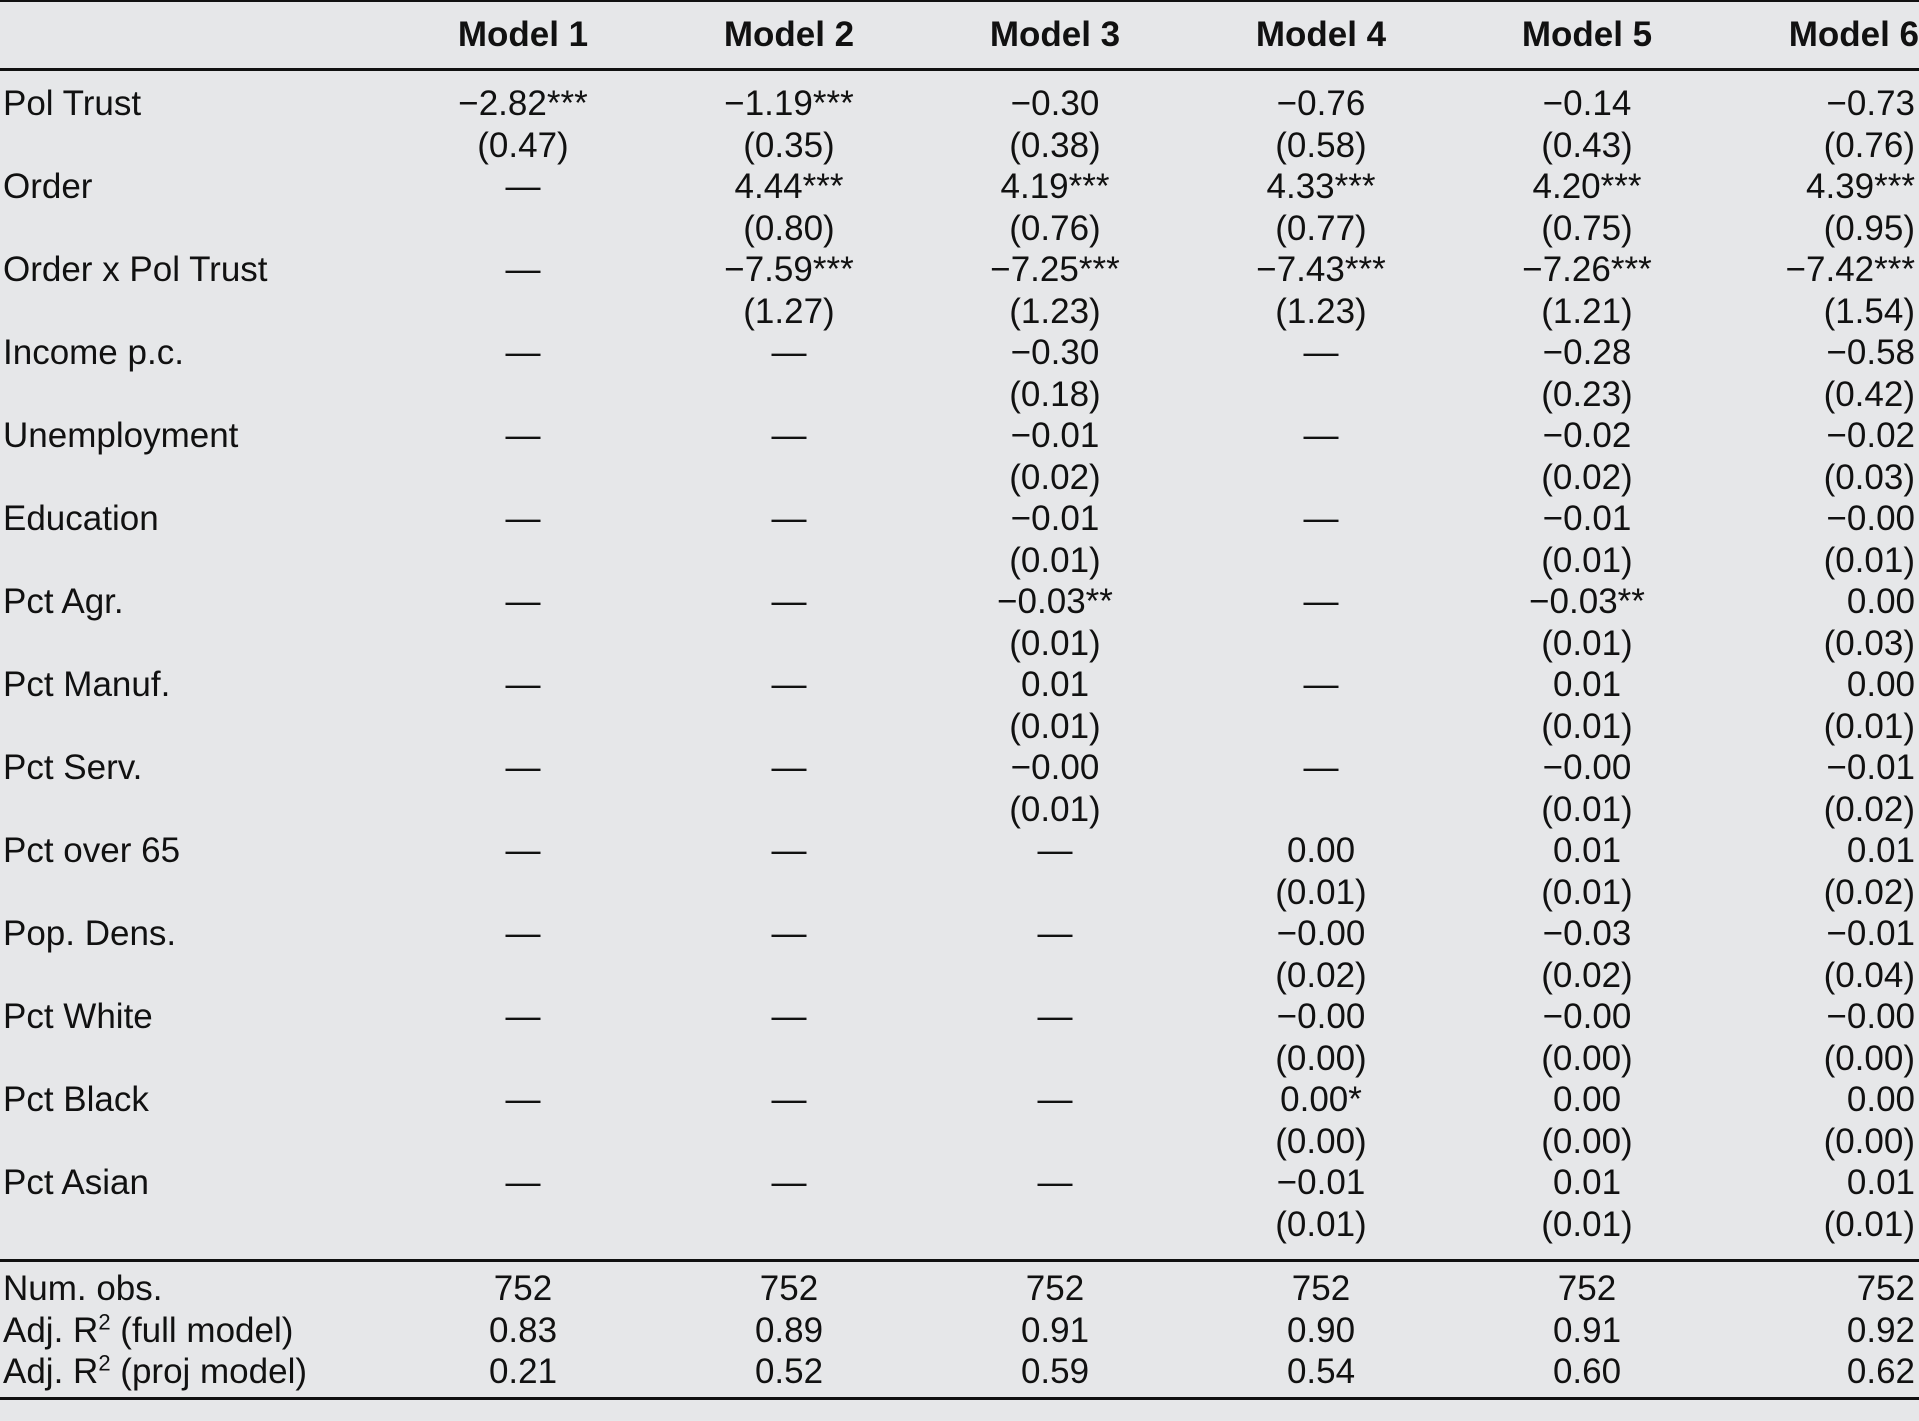 The height and width of the screenshot is (1421, 1919). Describe the element at coordinates (76, 1182) in the screenshot. I see `row-label: Pct Asian` at that location.